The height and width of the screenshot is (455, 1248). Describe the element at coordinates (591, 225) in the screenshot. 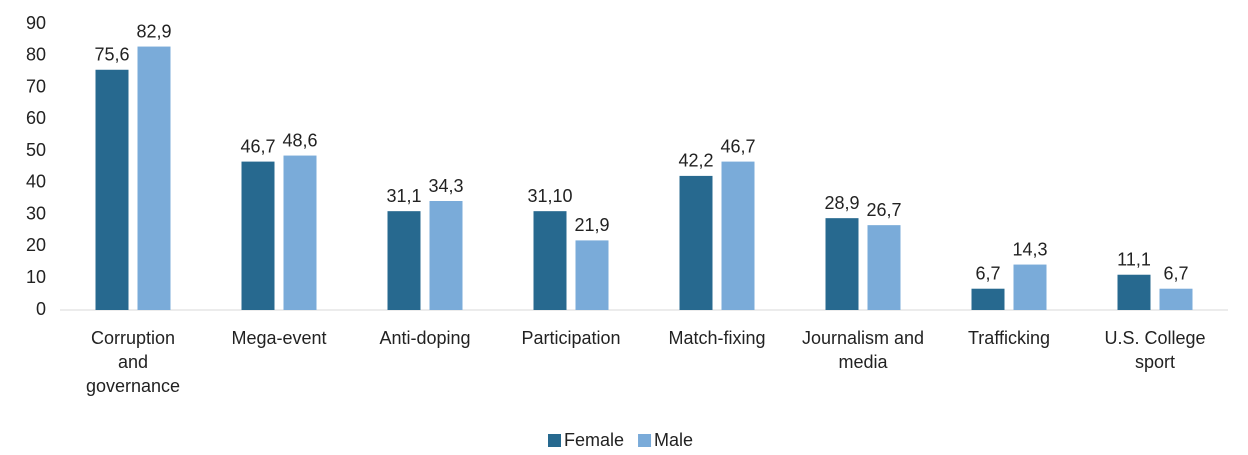

I see `data-label: 21,9` at that location.